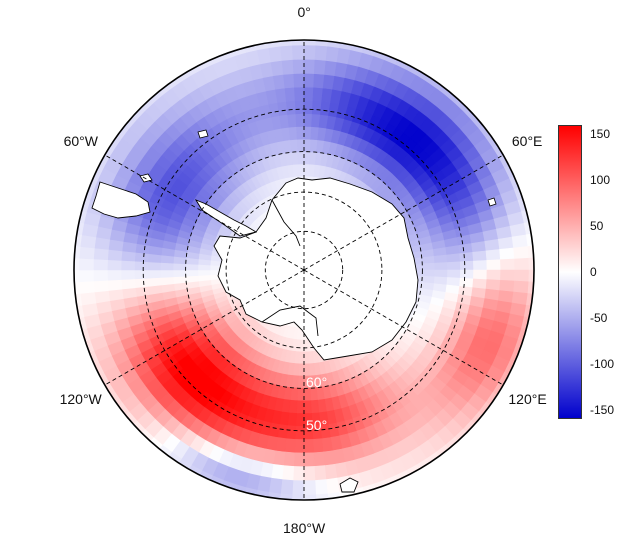 This screenshot has height=552, width=625. What do you see at coordinates (527, 399) in the screenshot?
I see `longitude-label: 120°E` at bounding box center [527, 399].